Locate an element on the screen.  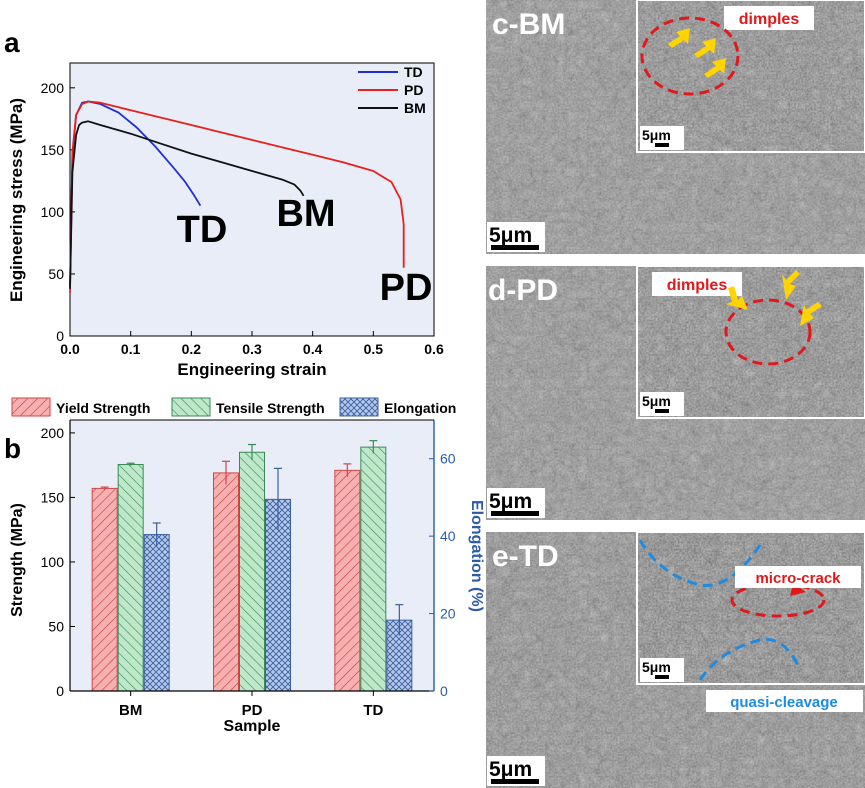
annotation-dimples-d: dimples is located at coordinates (697, 285).